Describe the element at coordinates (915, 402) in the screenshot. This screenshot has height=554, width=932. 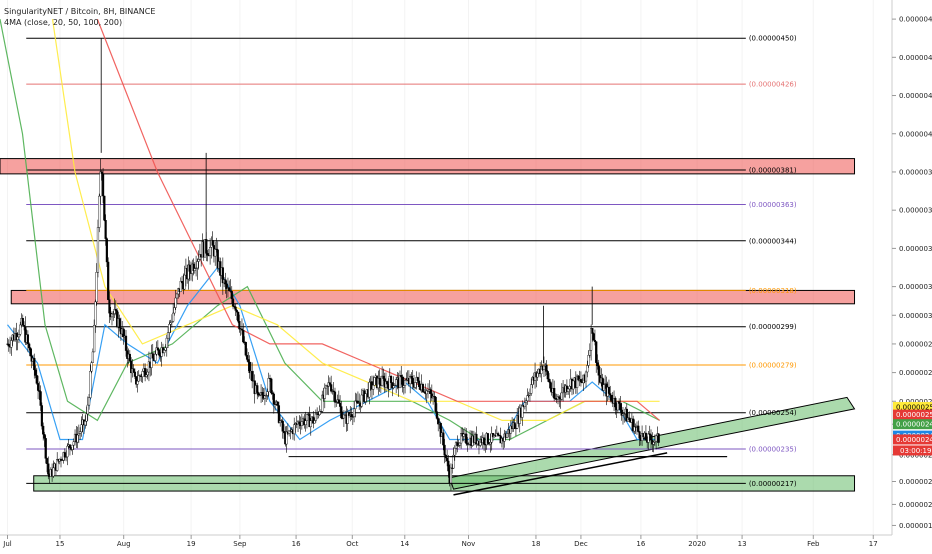
I see `price-tick-label: 0.00000260` at that location.